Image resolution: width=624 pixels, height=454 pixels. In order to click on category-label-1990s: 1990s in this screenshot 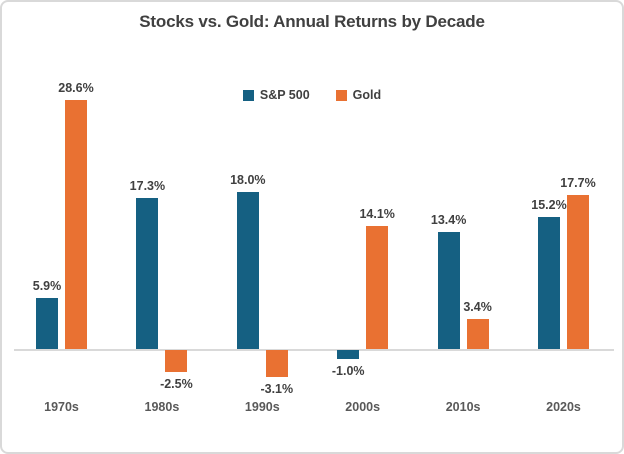, I will do `click(262, 407)`.